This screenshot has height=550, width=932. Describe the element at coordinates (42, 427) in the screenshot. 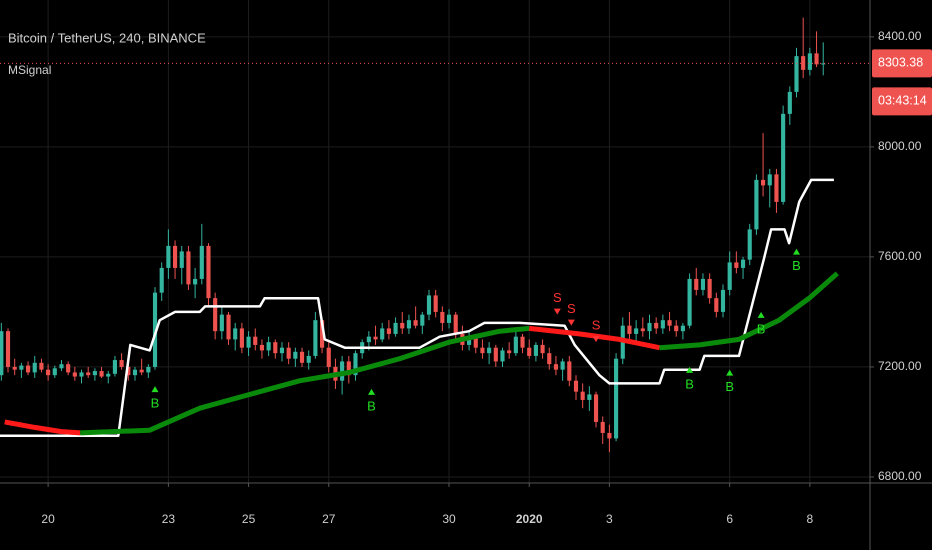

I see `indicator-line` at that location.